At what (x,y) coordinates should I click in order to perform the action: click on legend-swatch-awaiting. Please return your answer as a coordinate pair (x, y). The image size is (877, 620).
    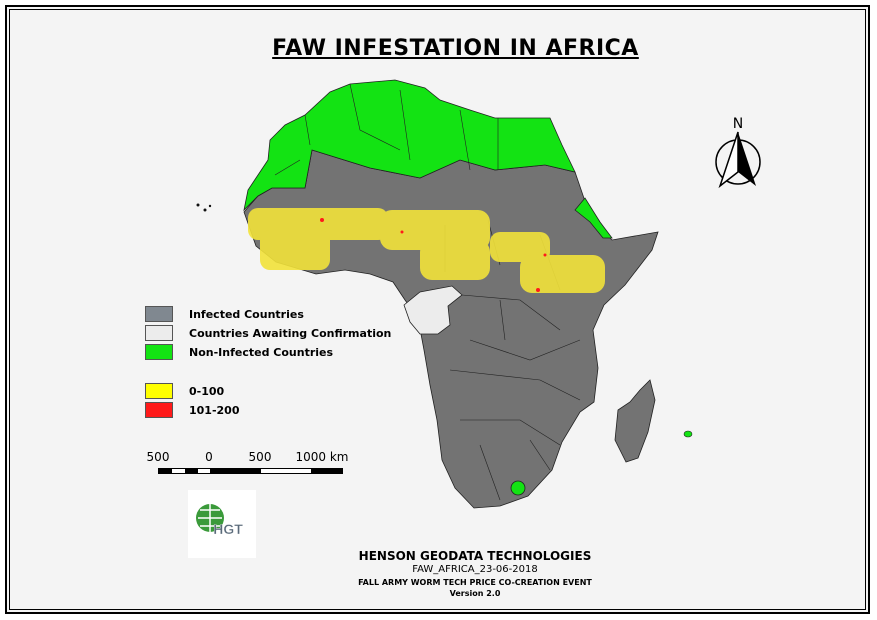
    Looking at the image, I should click on (159, 333).